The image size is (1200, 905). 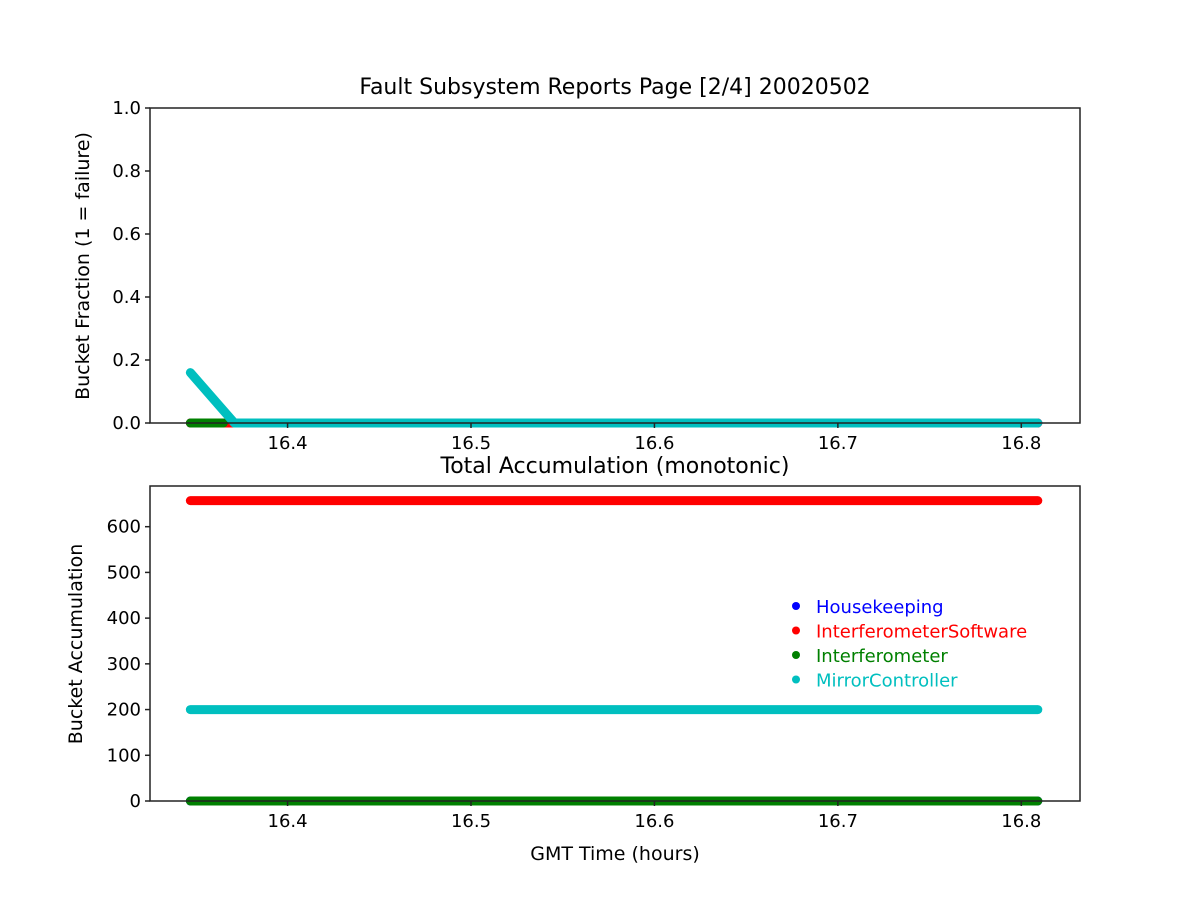 What do you see at coordinates (124, 527) in the screenshot?
I see `y-tick-label: 600` at bounding box center [124, 527].